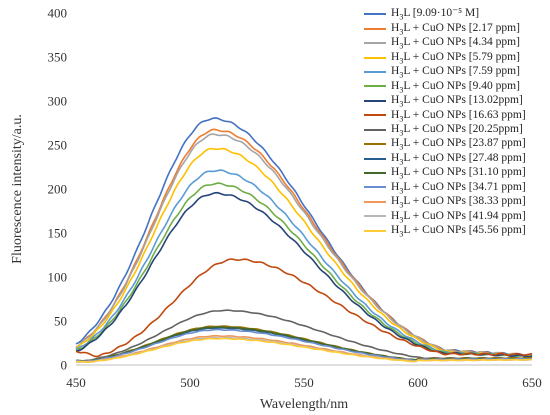  Describe the element at coordinates (76, 382) in the screenshot. I see `x-tick-label: 450` at that location.